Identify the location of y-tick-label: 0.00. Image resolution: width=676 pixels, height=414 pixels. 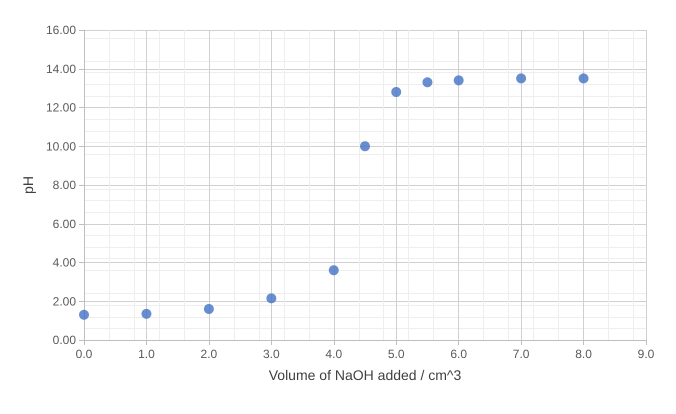
(64, 340).